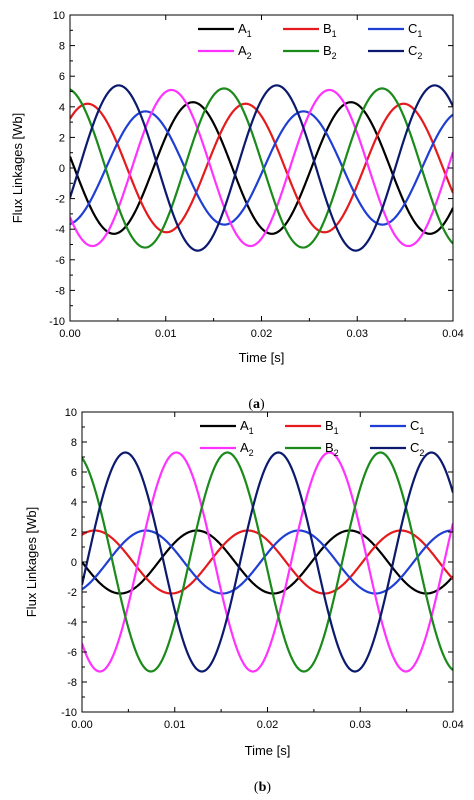  I want to click on panel-caption: (b), so click(262, 787).